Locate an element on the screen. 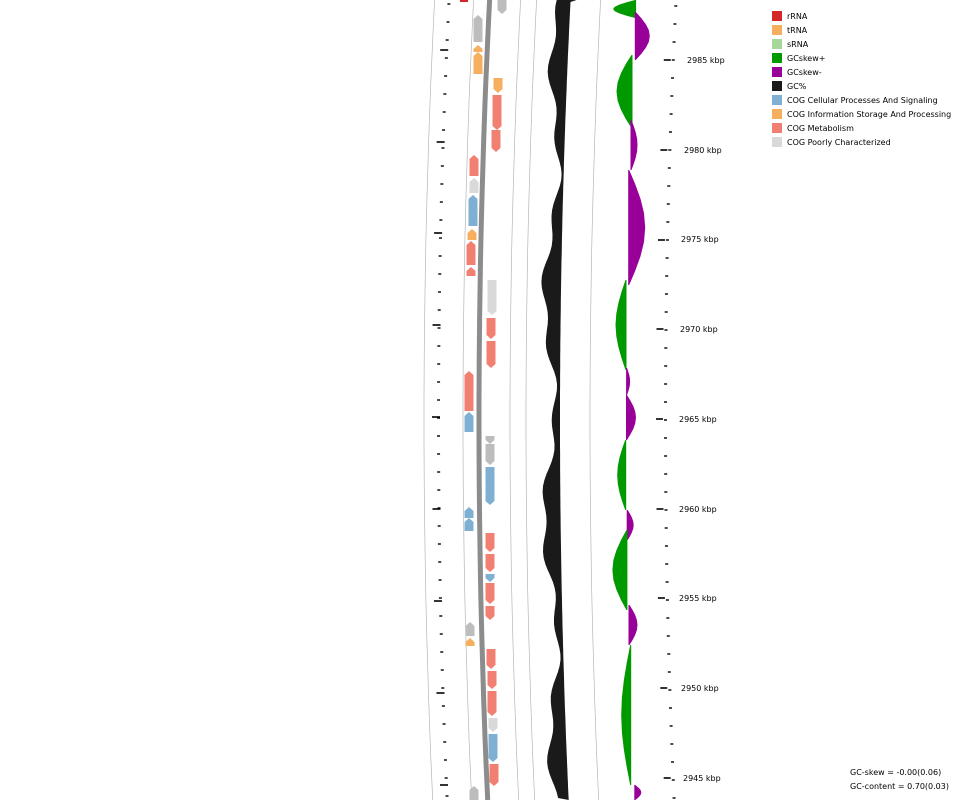  scale-label-2965: 2965 kbp is located at coordinates (698, 419).